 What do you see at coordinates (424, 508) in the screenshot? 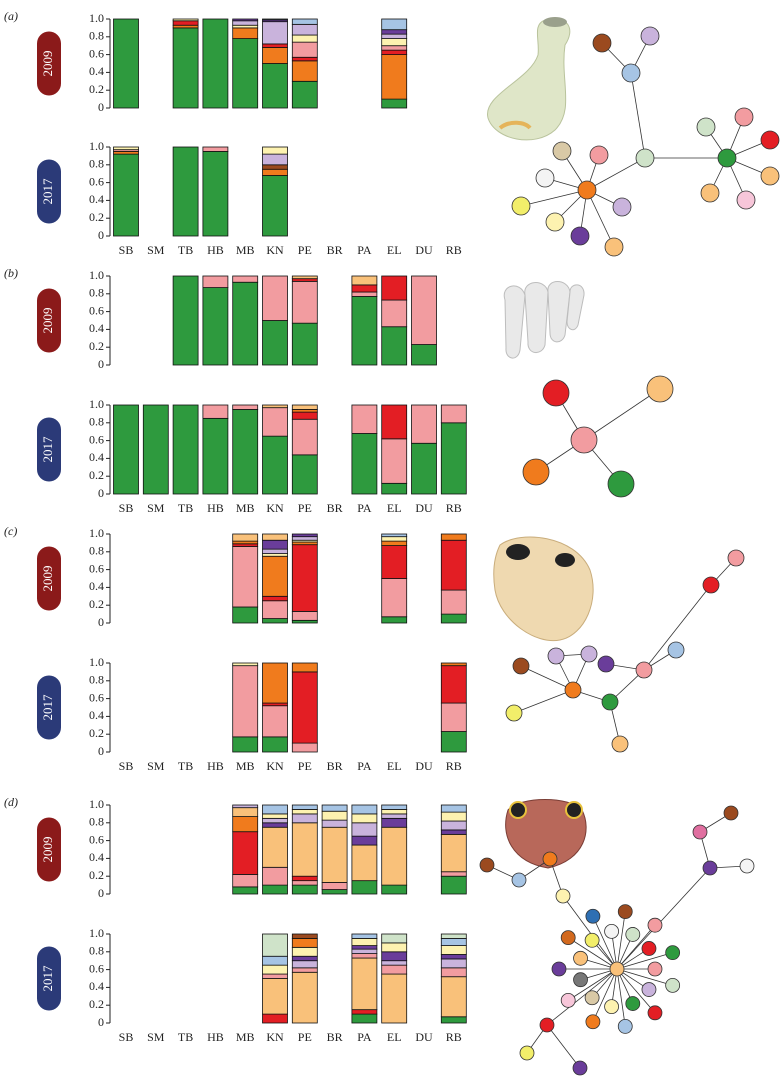
I see `x-tick-label: DU` at bounding box center [424, 508].